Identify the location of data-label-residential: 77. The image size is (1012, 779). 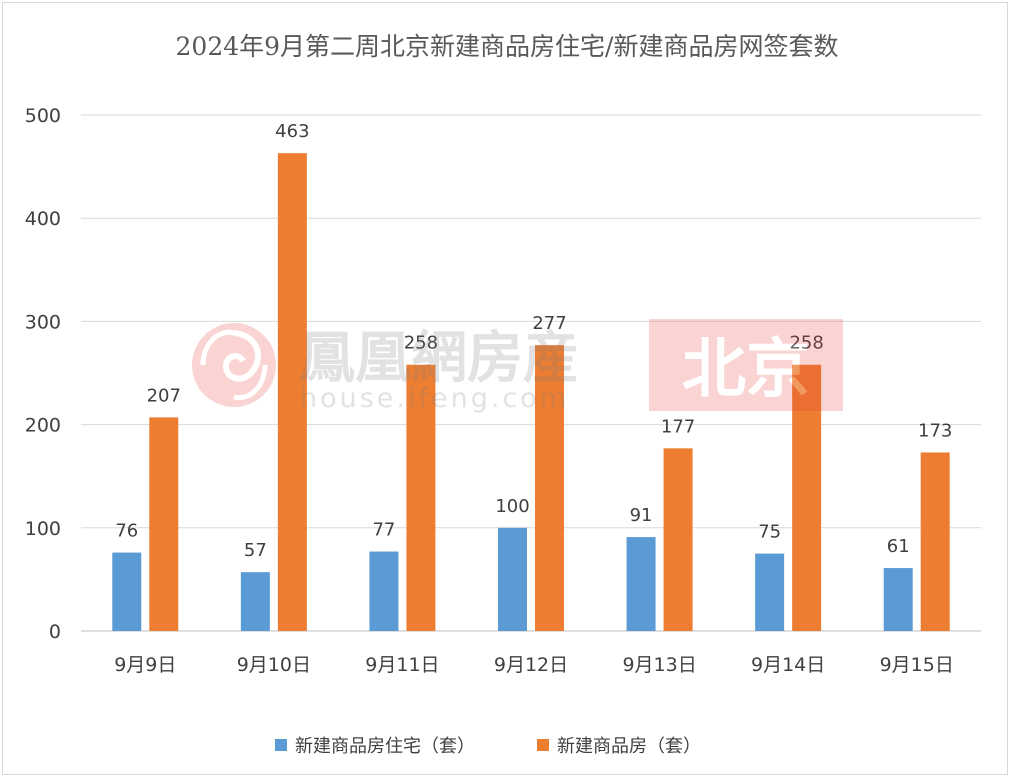
(383, 530).